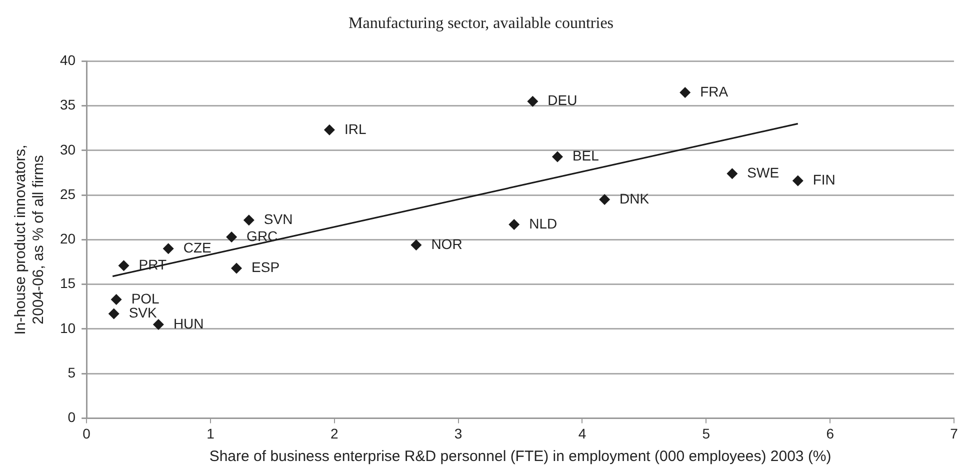  Describe the element at coordinates (563, 100) in the screenshot. I see `annotation: DEU` at that location.